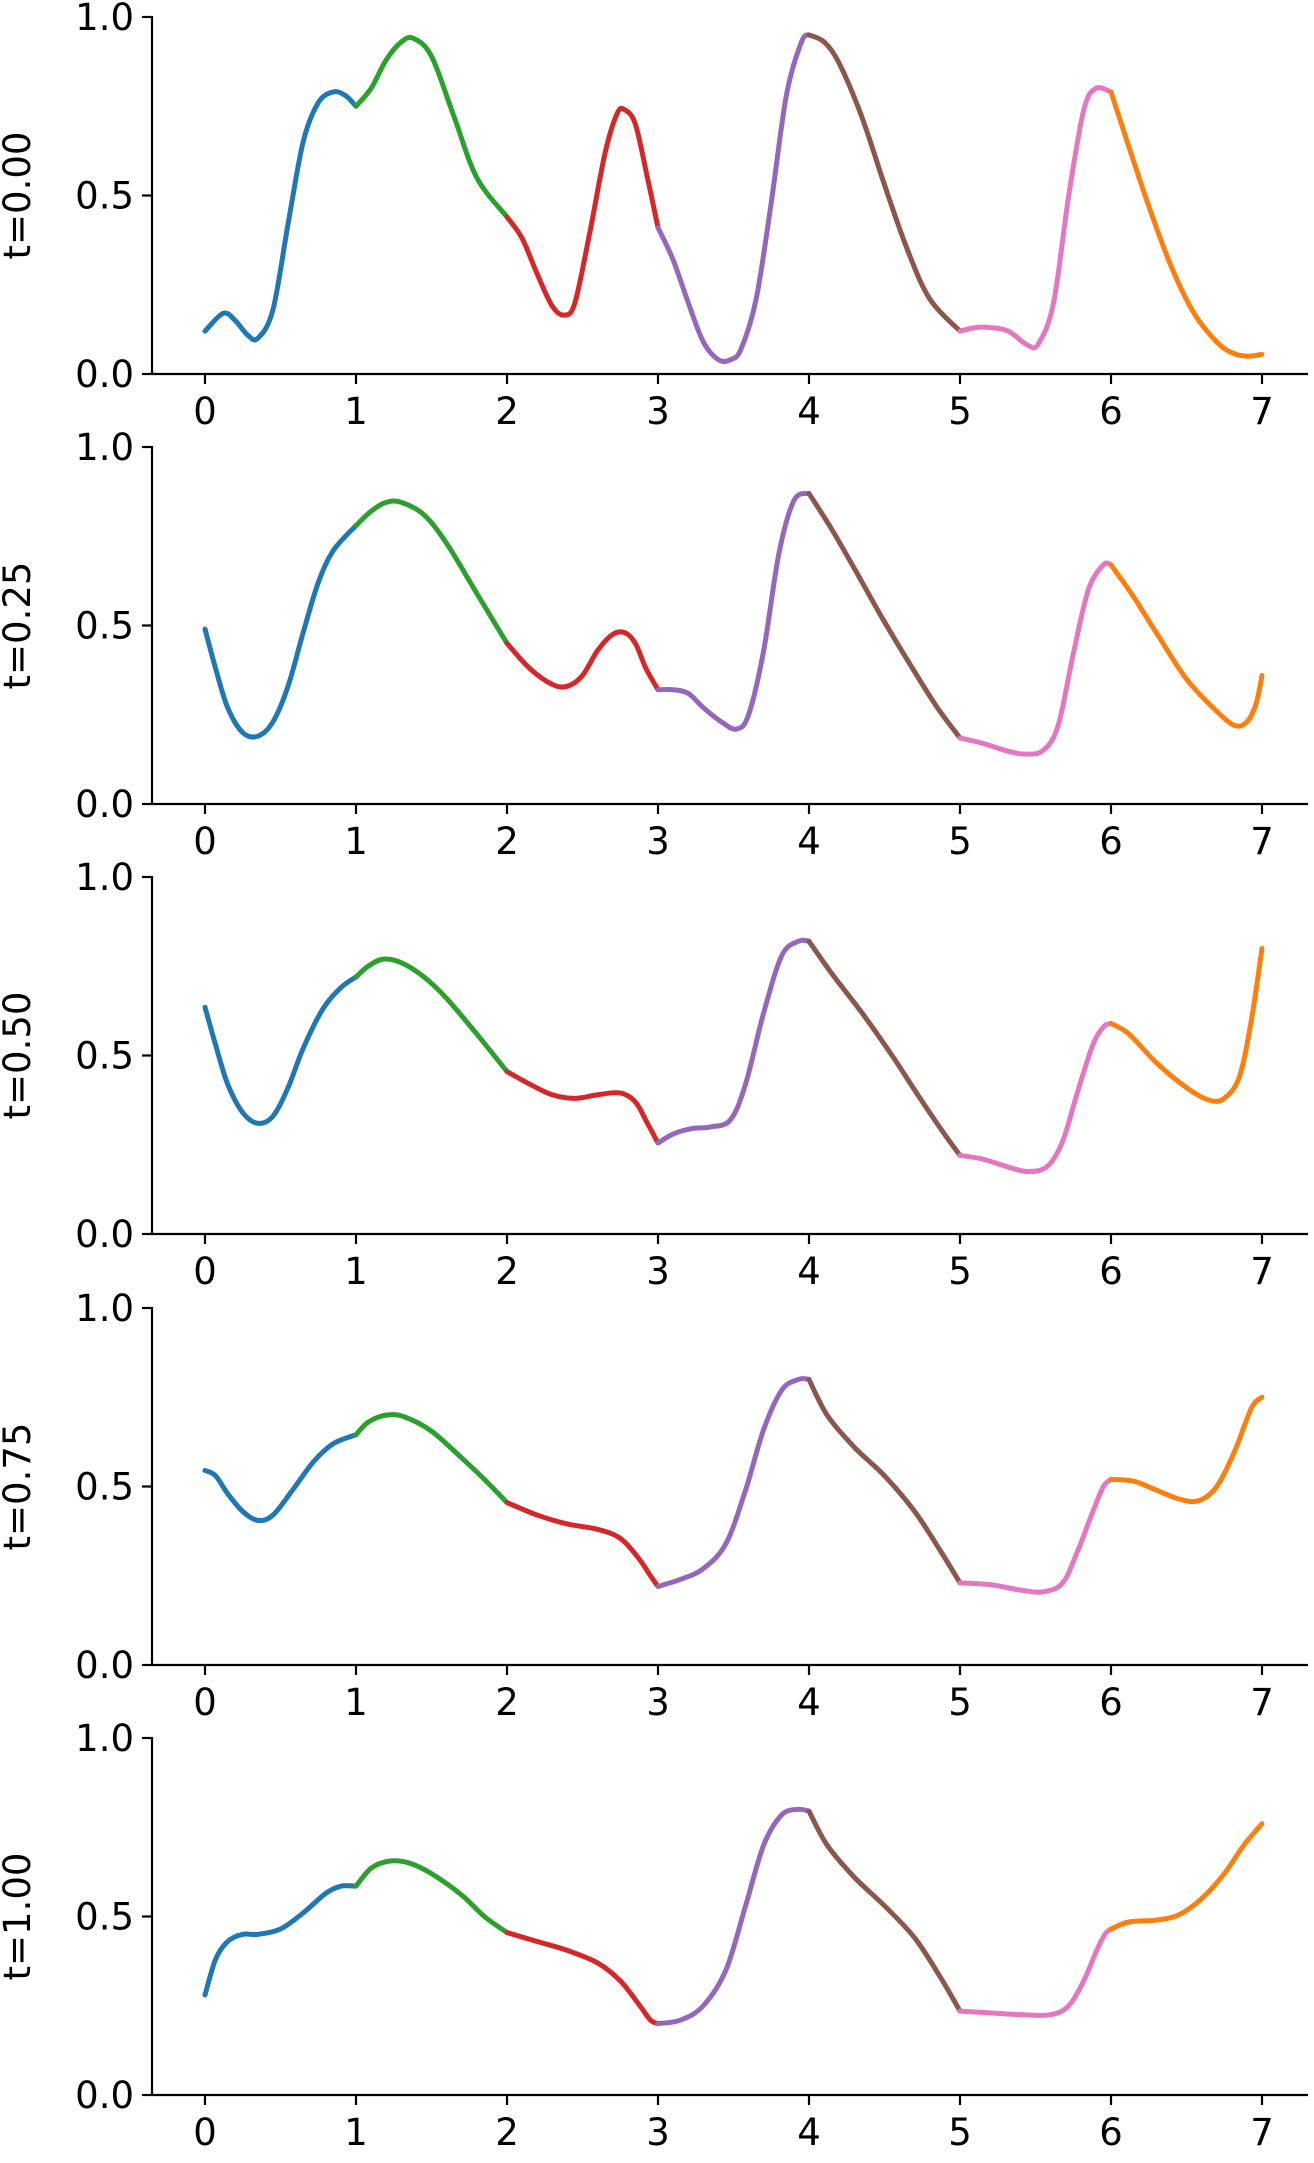  Describe the element at coordinates (19, 1056) in the screenshot. I see `y-axis-label: t=0.50` at that location.